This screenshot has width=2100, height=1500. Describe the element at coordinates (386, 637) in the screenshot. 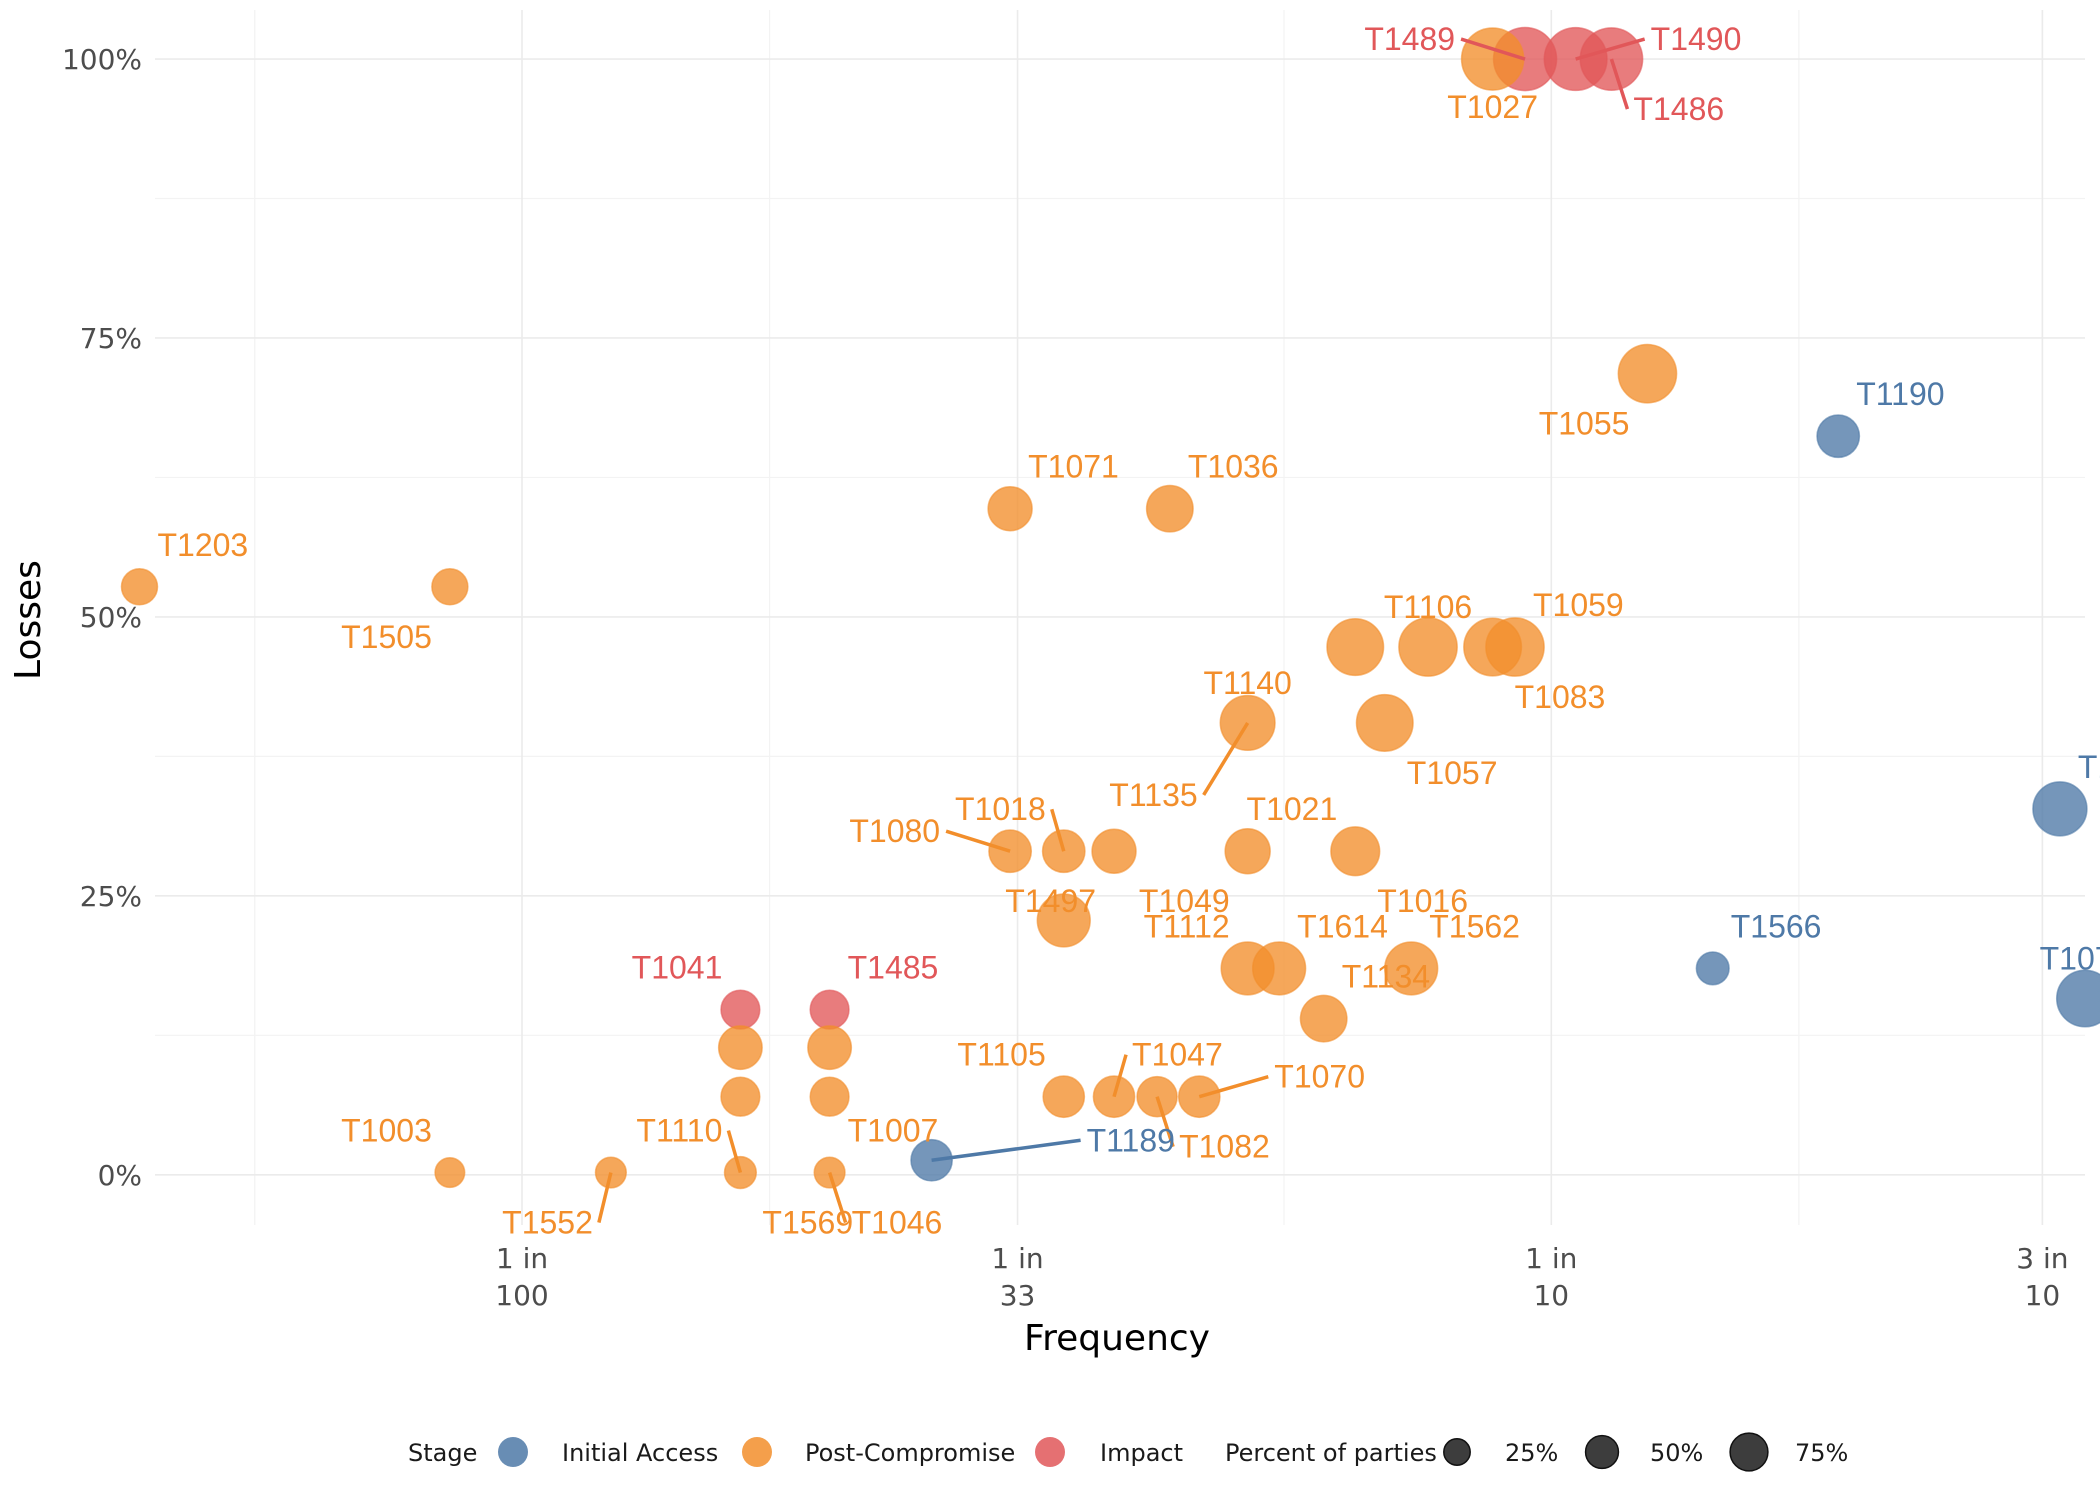

I see `label-t1505: T1505` at that location.